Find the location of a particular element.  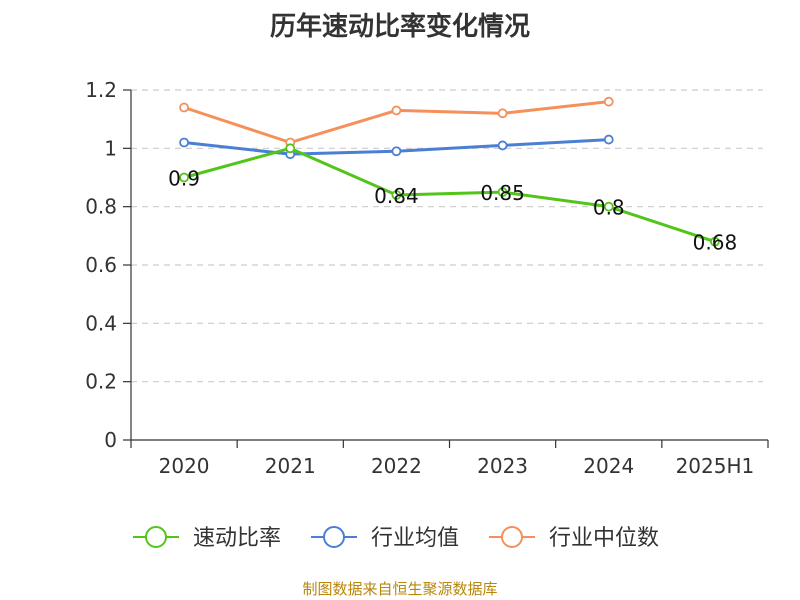

legend-item: 行业中位数 is located at coordinates (574, 538).